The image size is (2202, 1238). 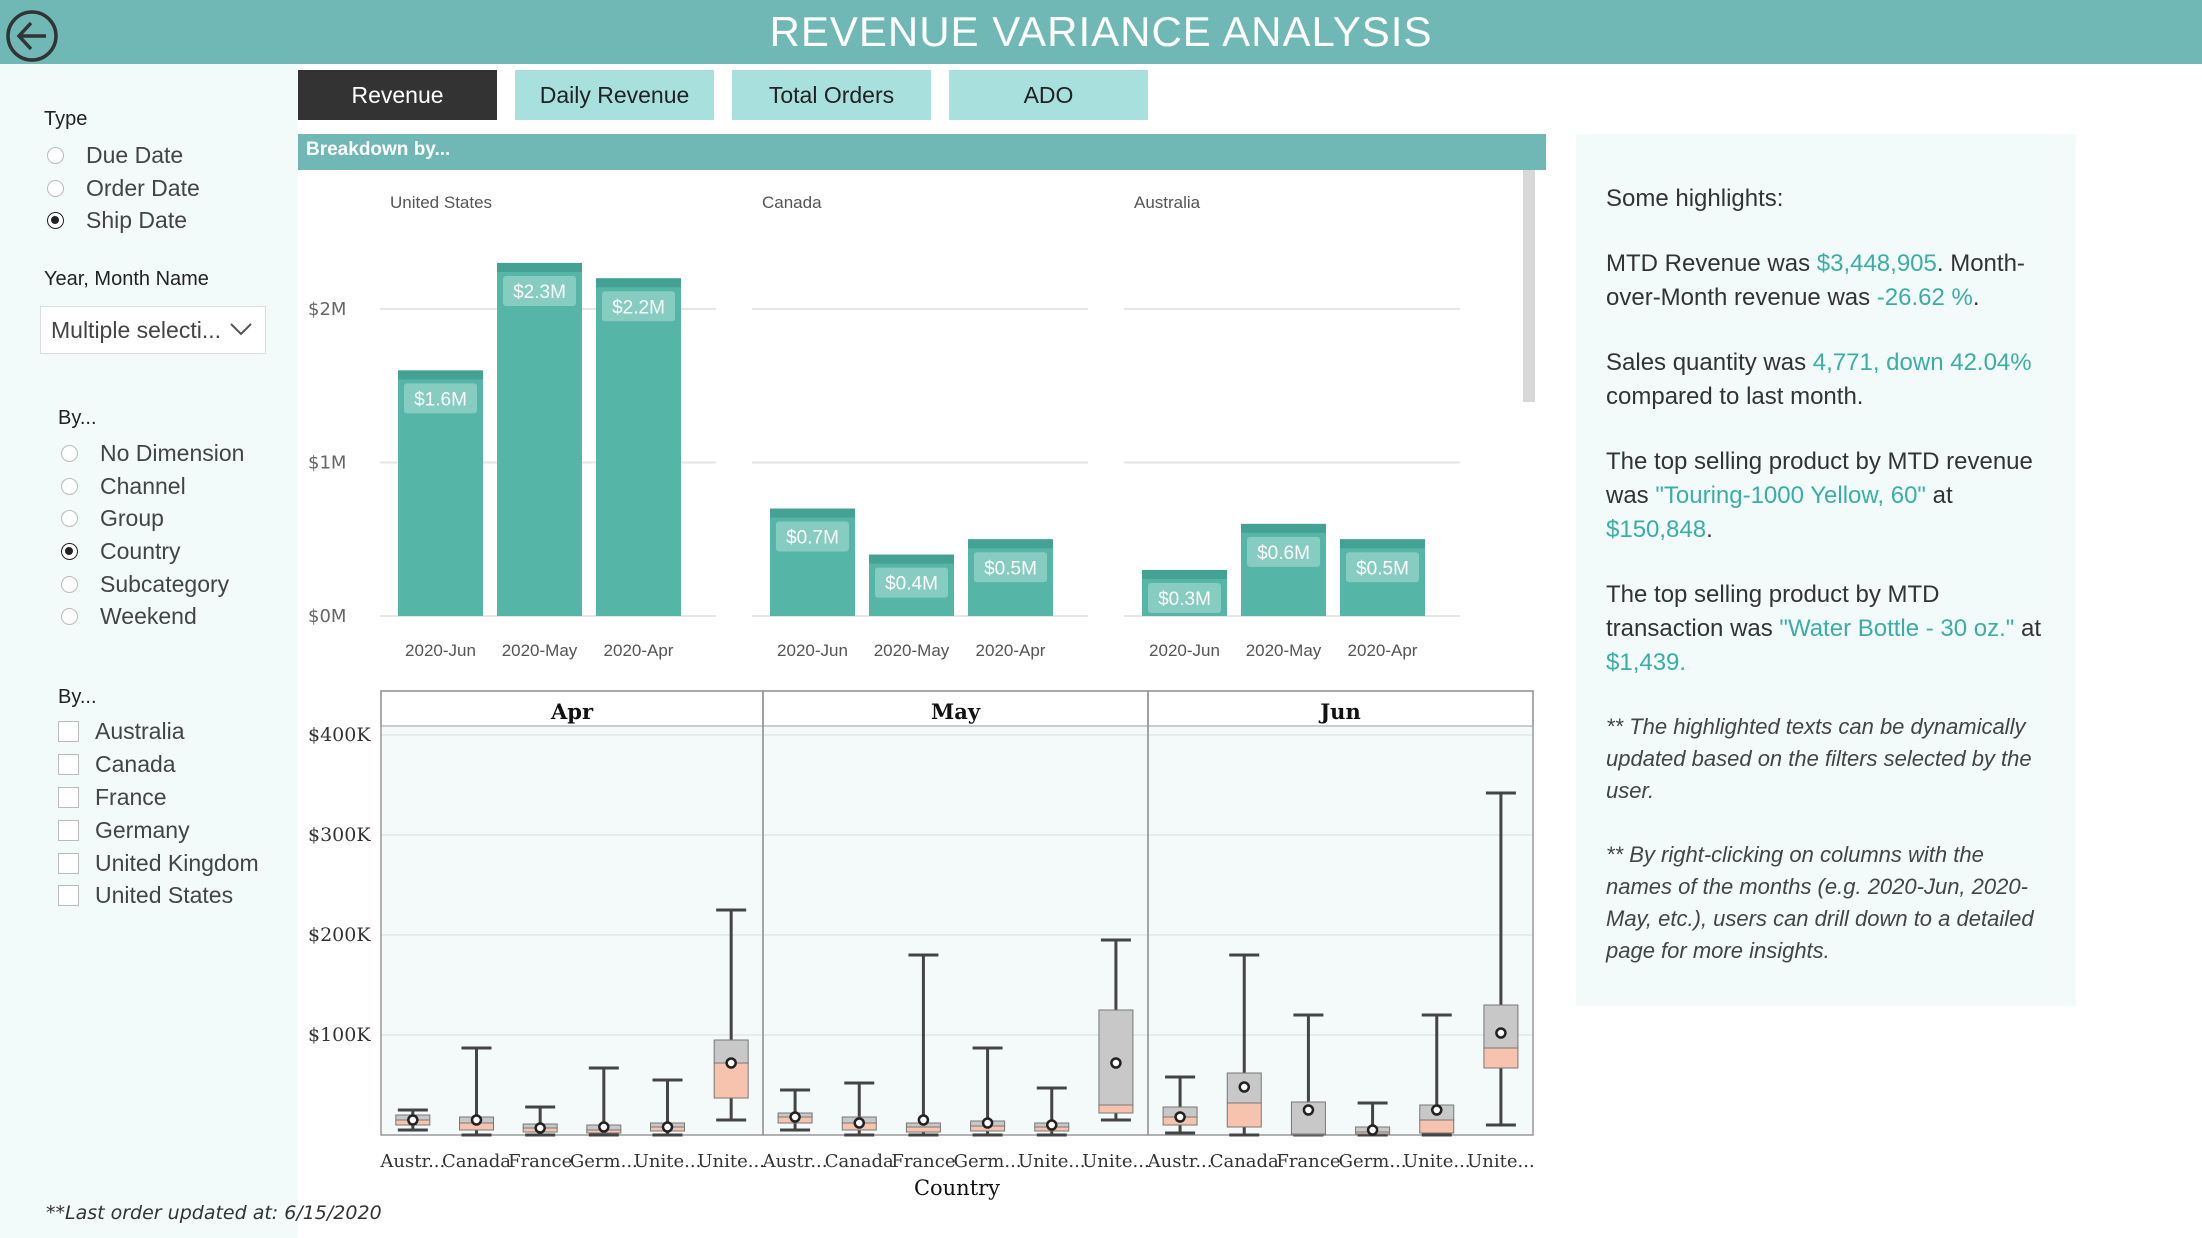 I want to click on country-option-australia: Australia, so click(x=121, y=731).